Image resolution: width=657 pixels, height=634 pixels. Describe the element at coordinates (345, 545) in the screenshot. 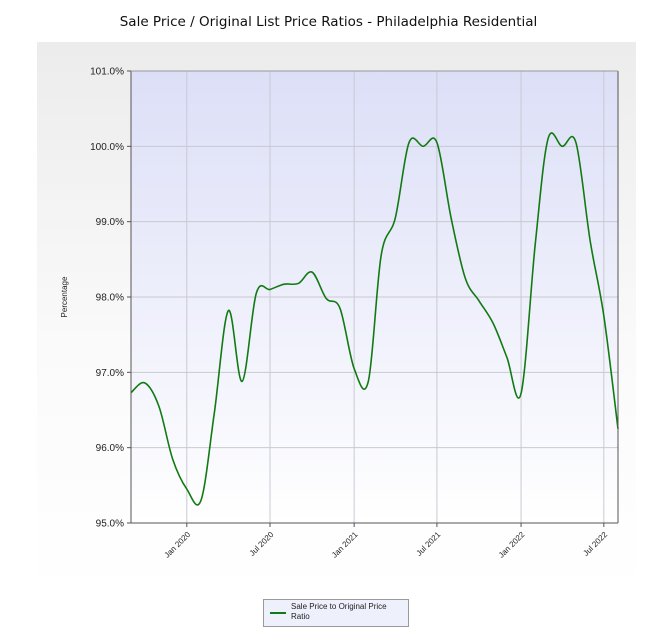

I see `x-tick-label: Jan 2021` at that location.